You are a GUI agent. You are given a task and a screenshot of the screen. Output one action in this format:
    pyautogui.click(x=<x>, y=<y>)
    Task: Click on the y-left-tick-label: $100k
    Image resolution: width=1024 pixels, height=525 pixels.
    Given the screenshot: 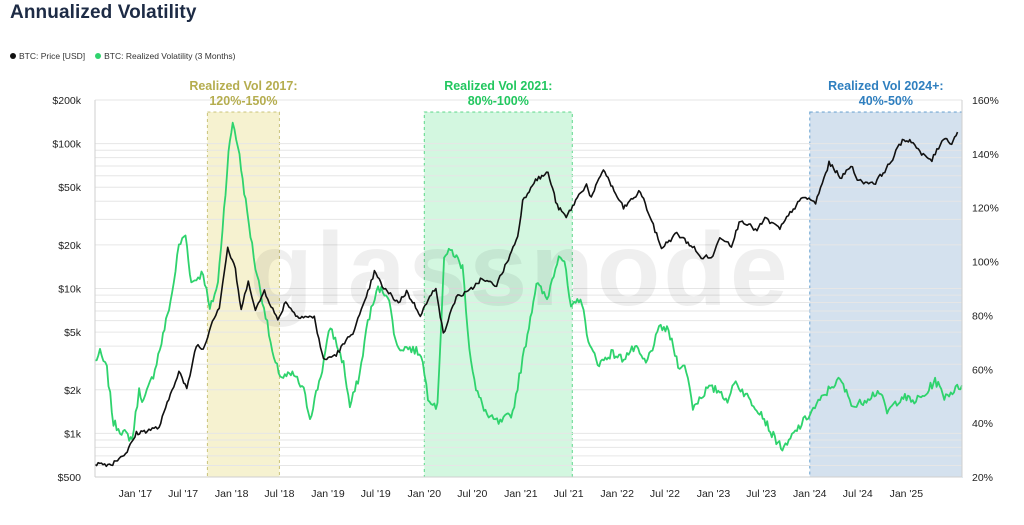 What is the action you would take?
    pyautogui.click(x=66, y=145)
    